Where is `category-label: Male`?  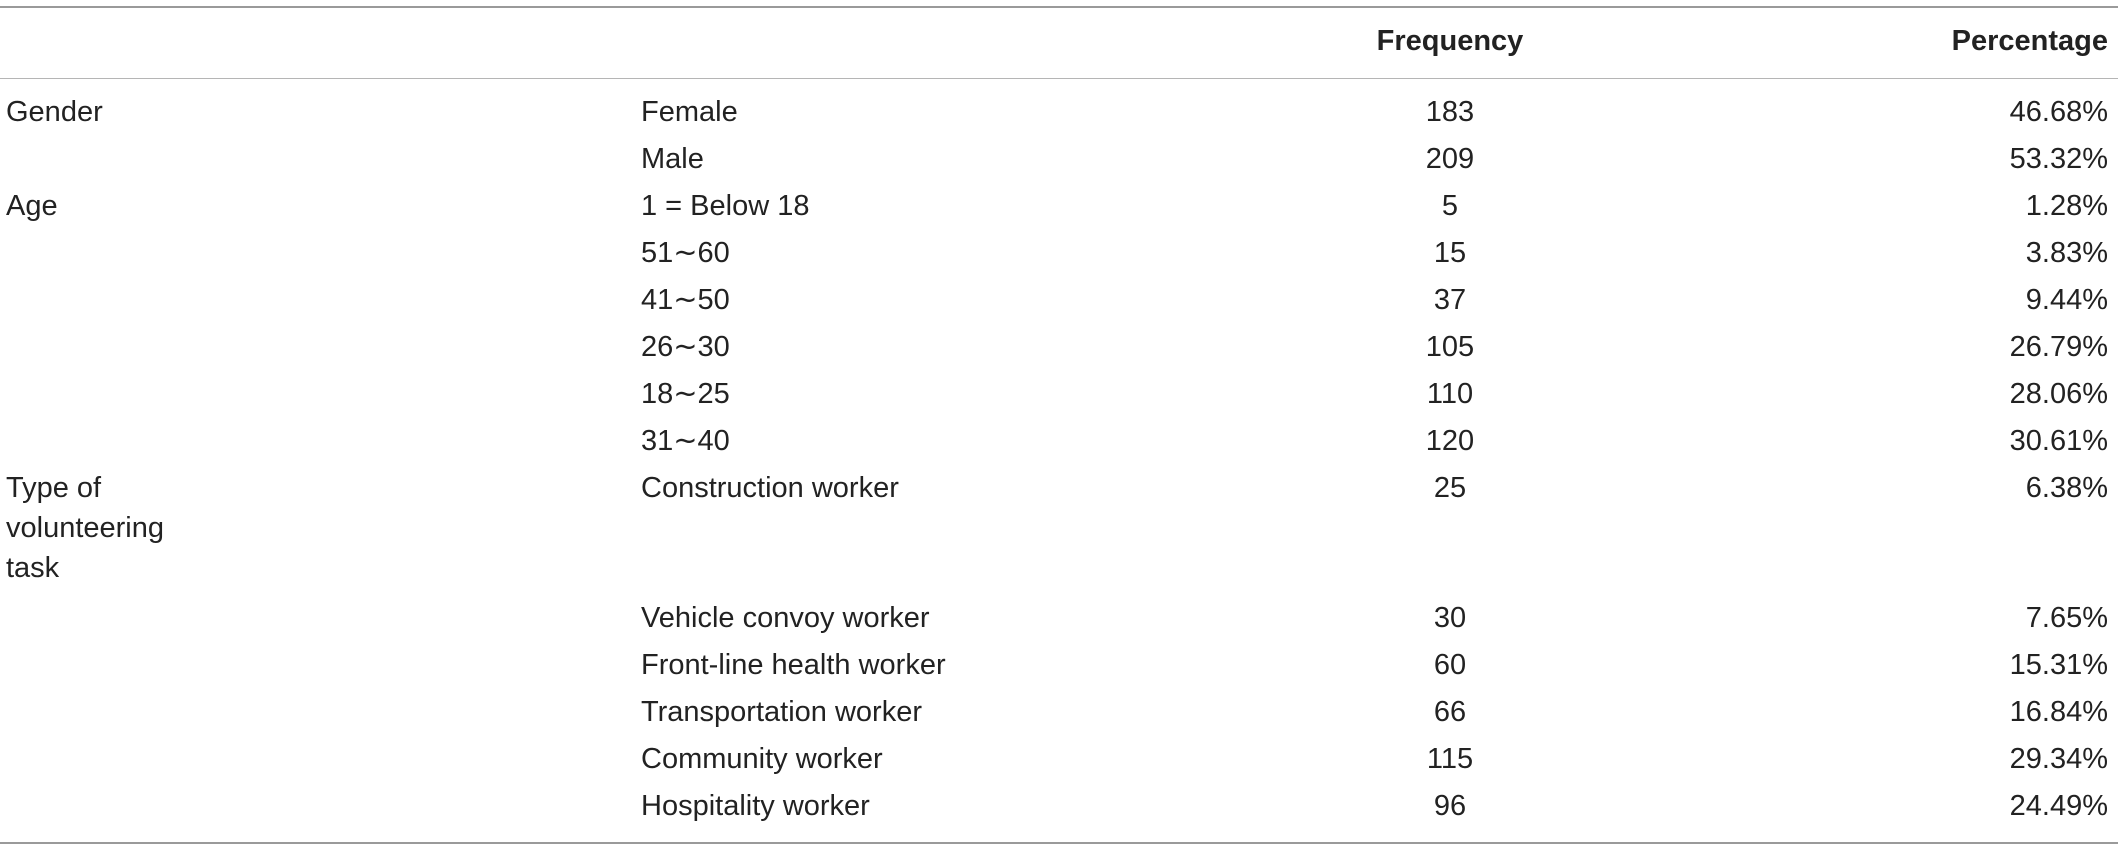 category-label: Male is located at coordinates (672, 159).